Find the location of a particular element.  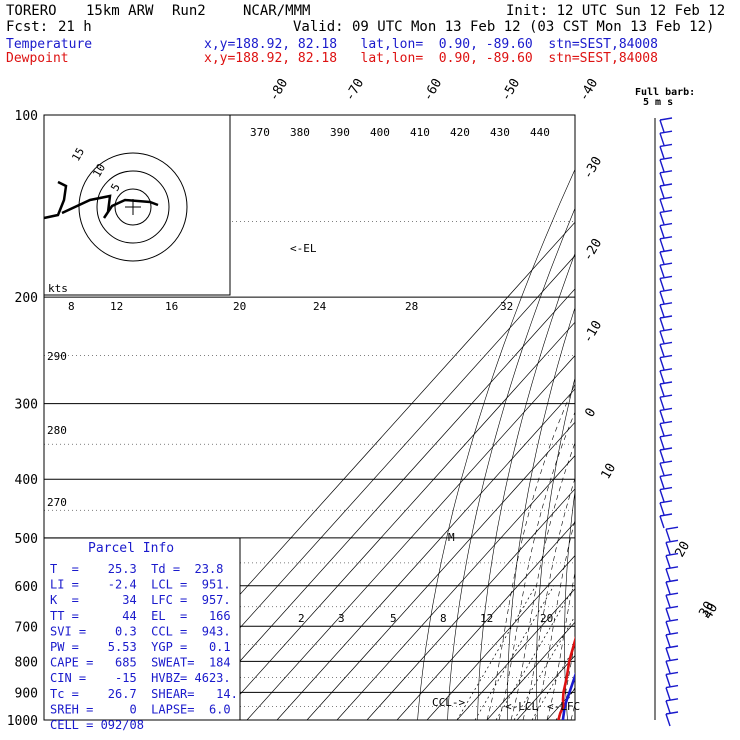

hodograph-ring-label: 15 is located at coordinates (78, 155).